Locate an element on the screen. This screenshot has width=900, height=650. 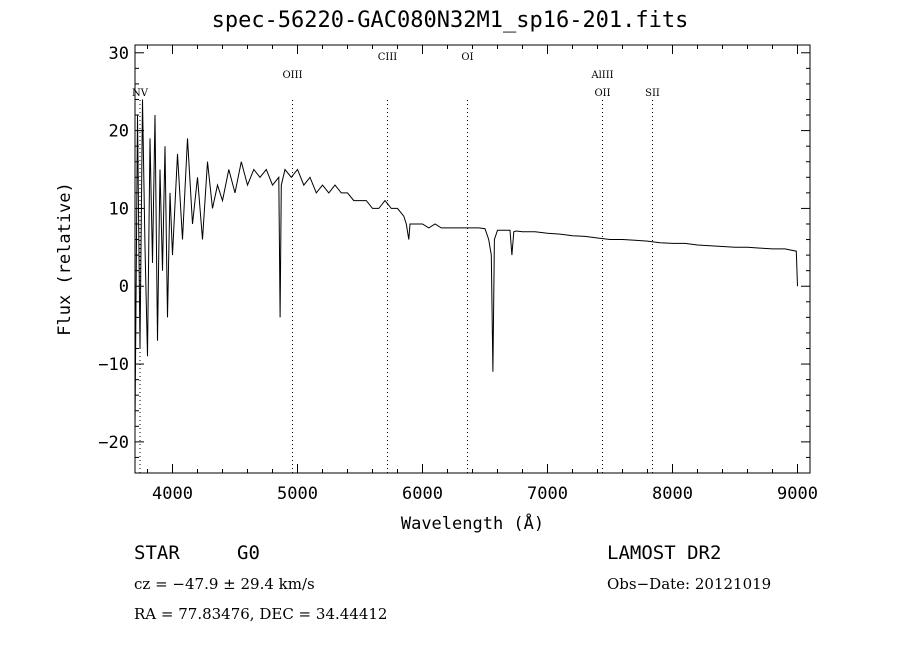
survey-label: LAMOST DR2 is located at coordinates (664, 553).